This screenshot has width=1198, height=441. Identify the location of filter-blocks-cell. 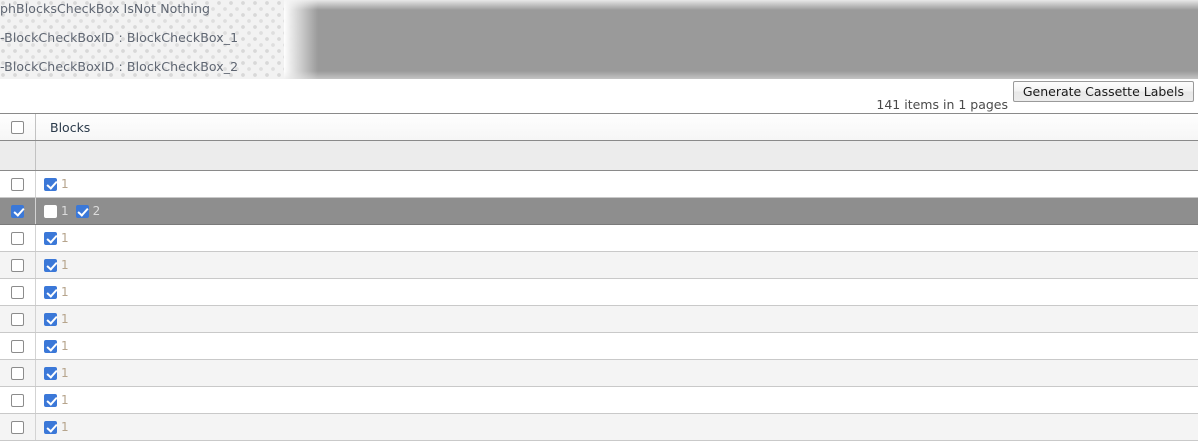
(617, 155).